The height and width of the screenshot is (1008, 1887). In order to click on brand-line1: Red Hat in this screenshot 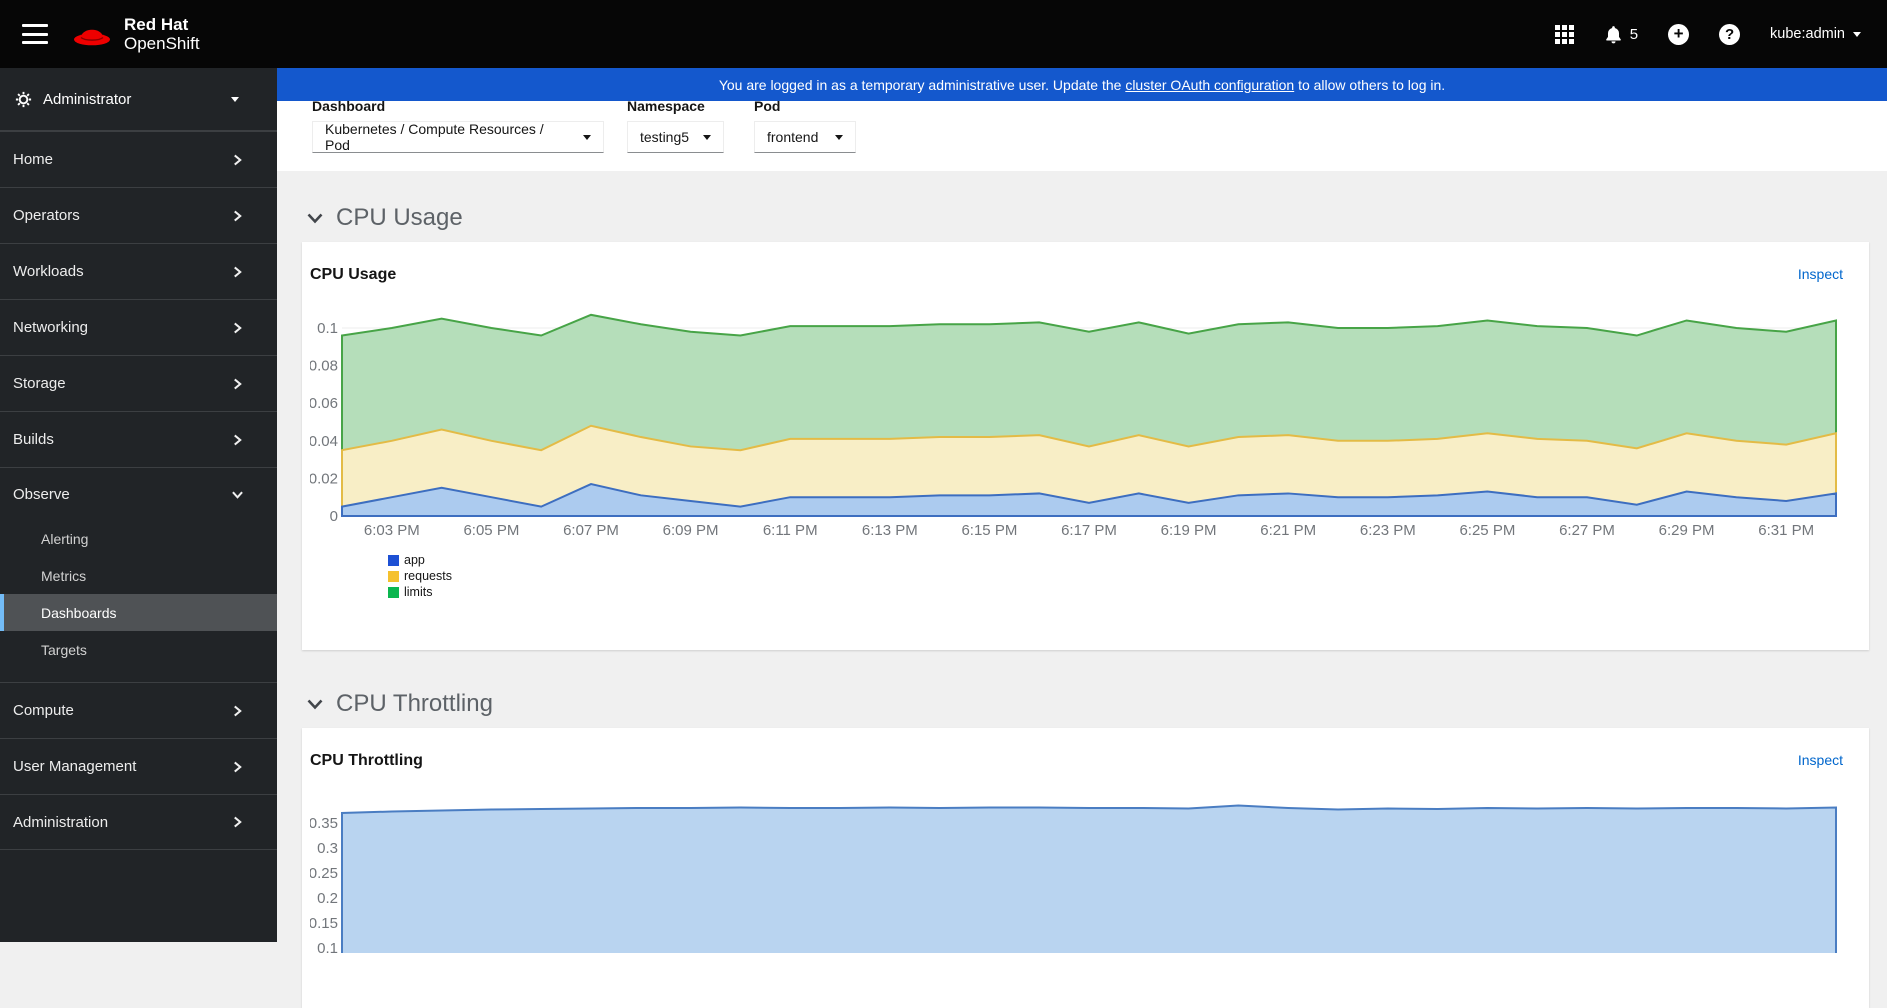, I will do `click(156, 24)`.